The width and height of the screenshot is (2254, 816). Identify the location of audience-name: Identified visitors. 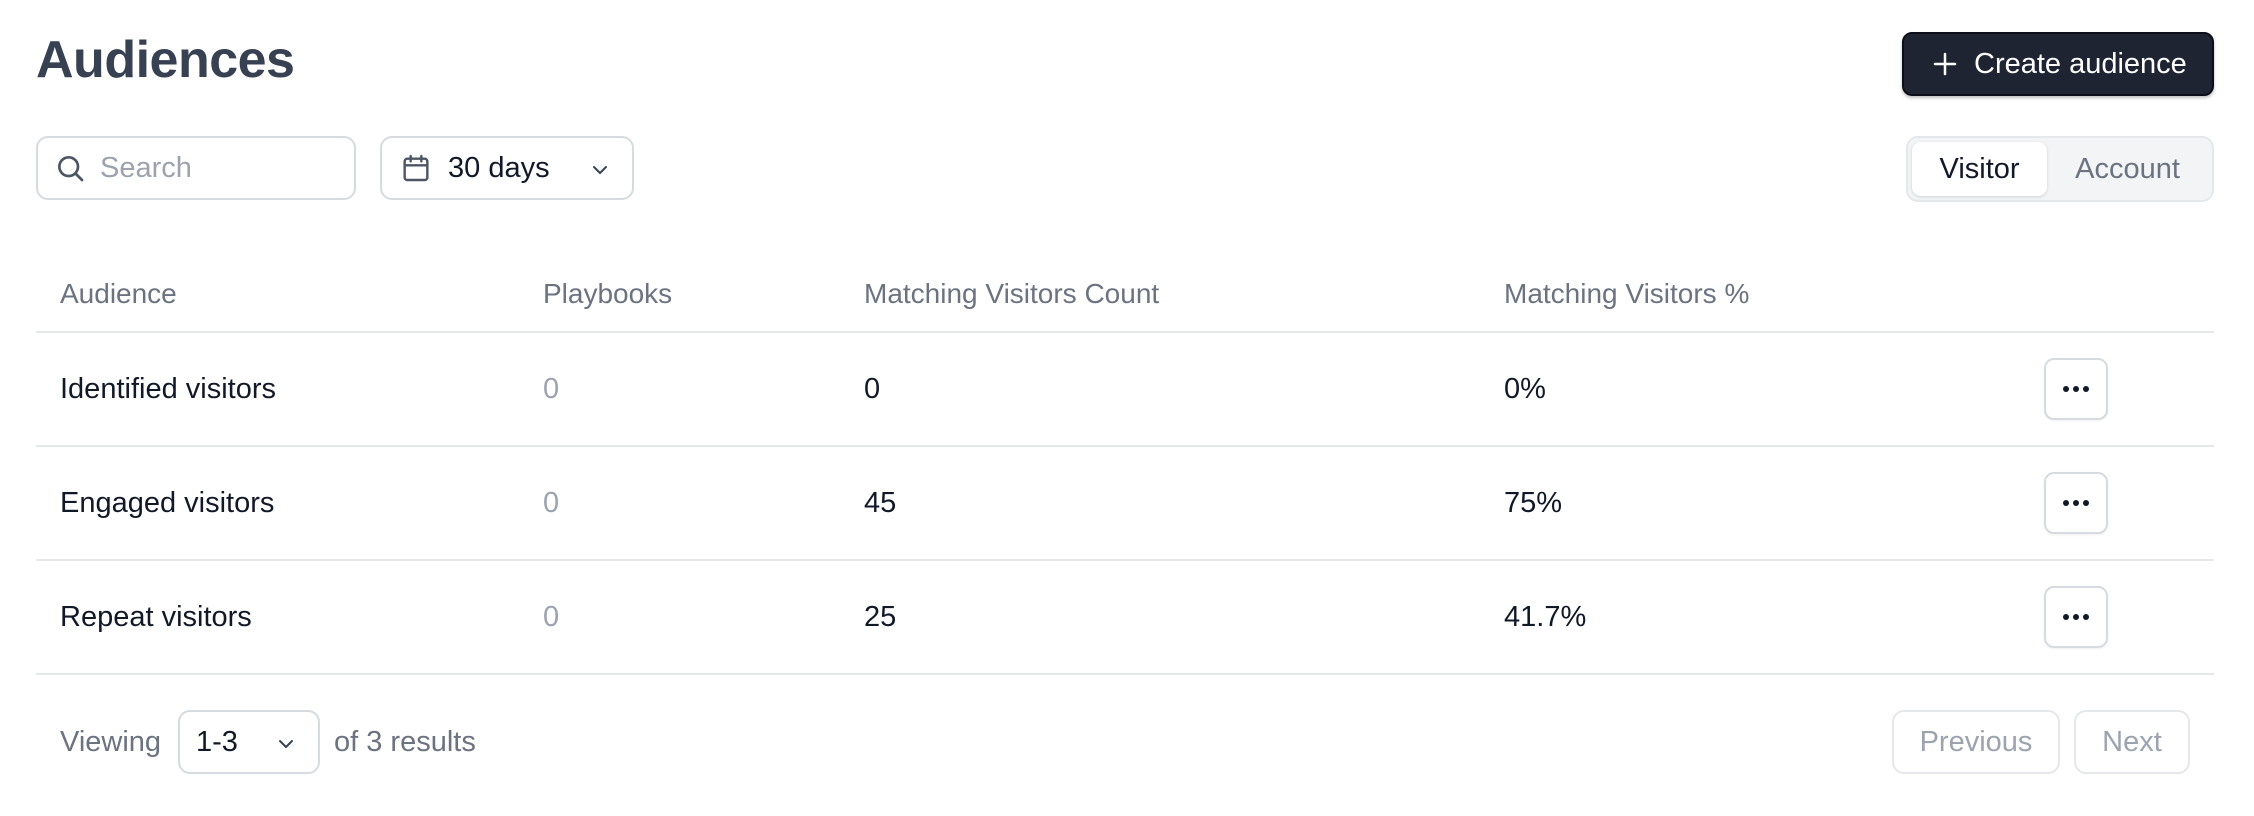
(168, 389).